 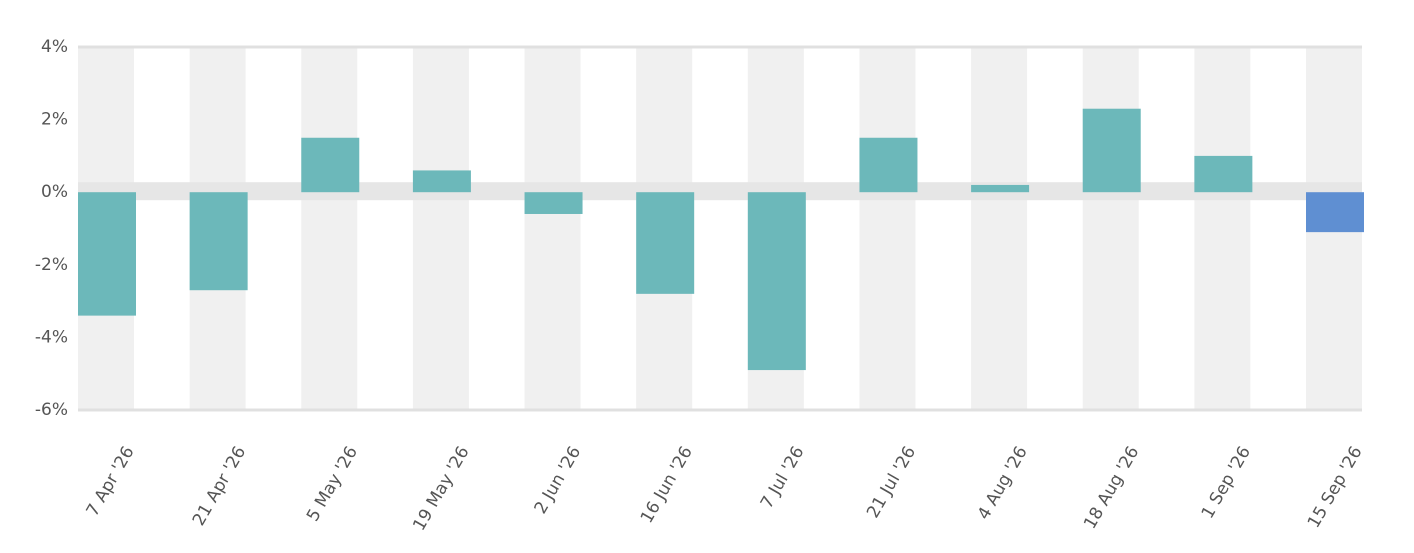 What do you see at coordinates (891, 482) in the screenshot?
I see `x-tick-label: 21 Jul '26` at bounding box center [891, 482].